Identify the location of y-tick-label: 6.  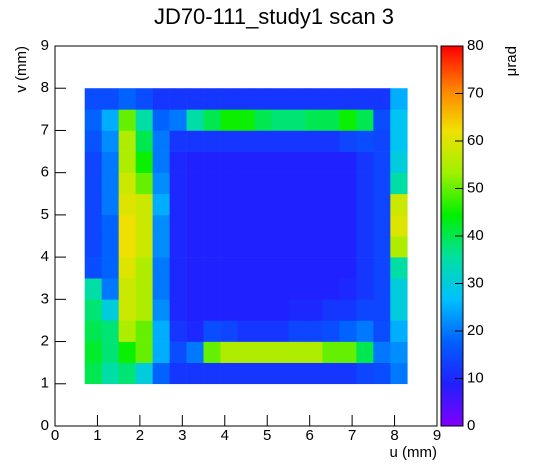
(45, 172).